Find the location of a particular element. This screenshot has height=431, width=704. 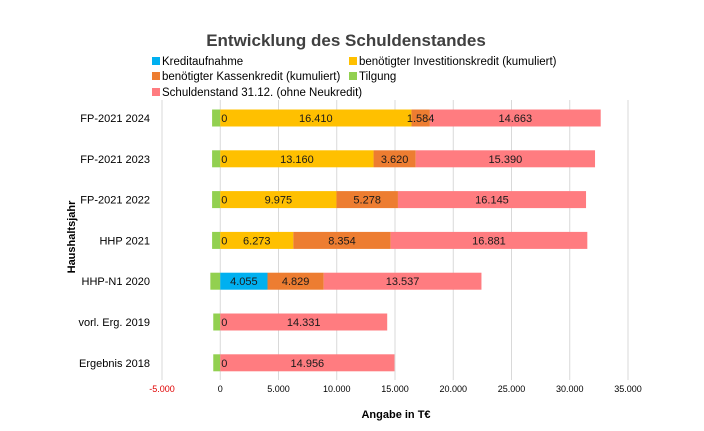

data-label: 14.331 is located at coordinates (304, 323).